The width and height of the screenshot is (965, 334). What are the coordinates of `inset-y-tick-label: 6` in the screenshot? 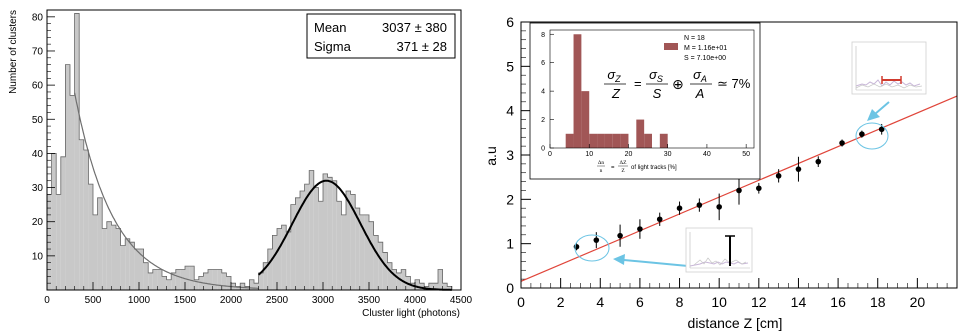 It's located at (543, 63).